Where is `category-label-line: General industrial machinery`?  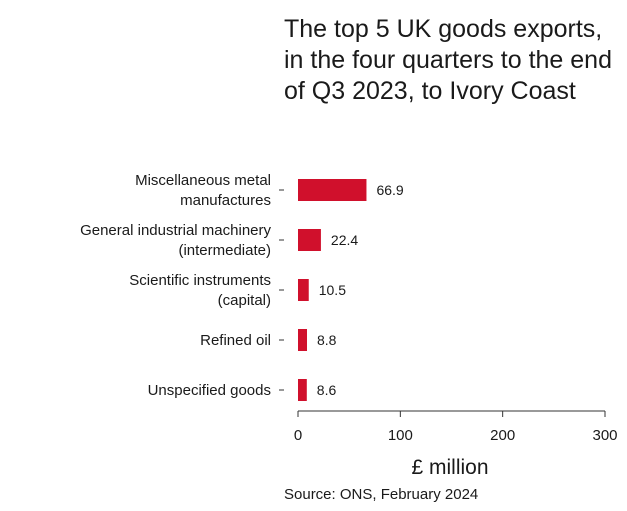 category-label-line: General industrial machinery is located at coordinates (175, 230).